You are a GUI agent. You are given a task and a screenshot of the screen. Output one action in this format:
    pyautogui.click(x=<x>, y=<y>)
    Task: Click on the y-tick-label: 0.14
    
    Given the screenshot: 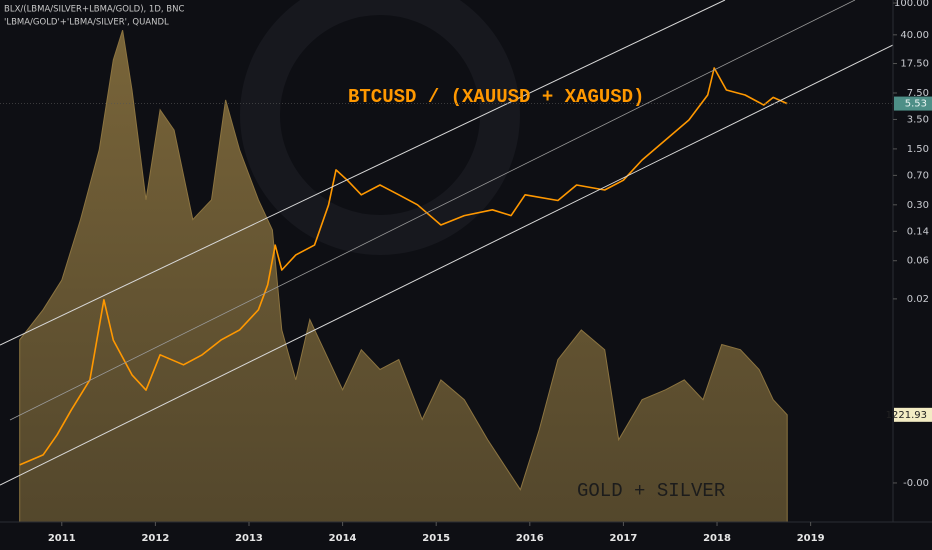 What is the action you would take?
    pyautogui.click(x=918, y=231)
    